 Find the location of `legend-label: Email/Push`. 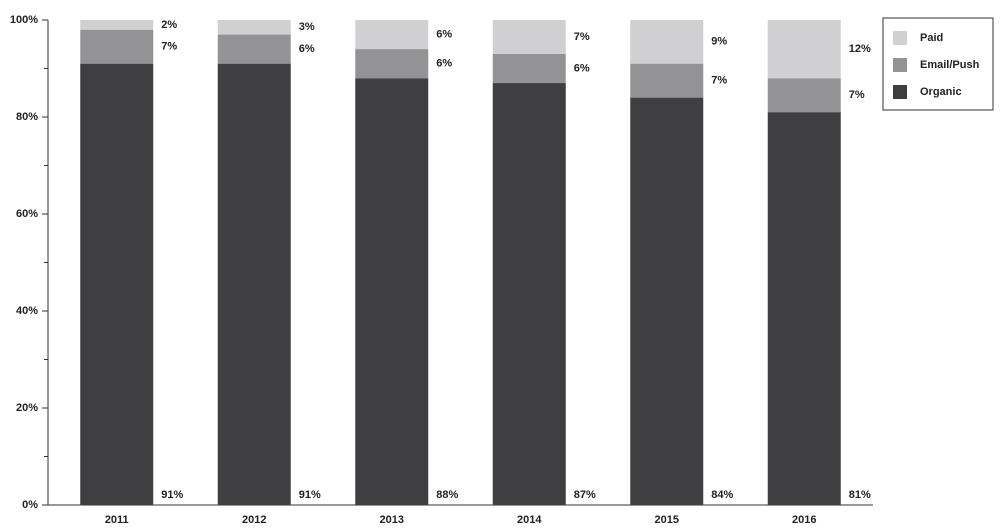

legend-label: Email/Push is located at coordinates (950, 65).